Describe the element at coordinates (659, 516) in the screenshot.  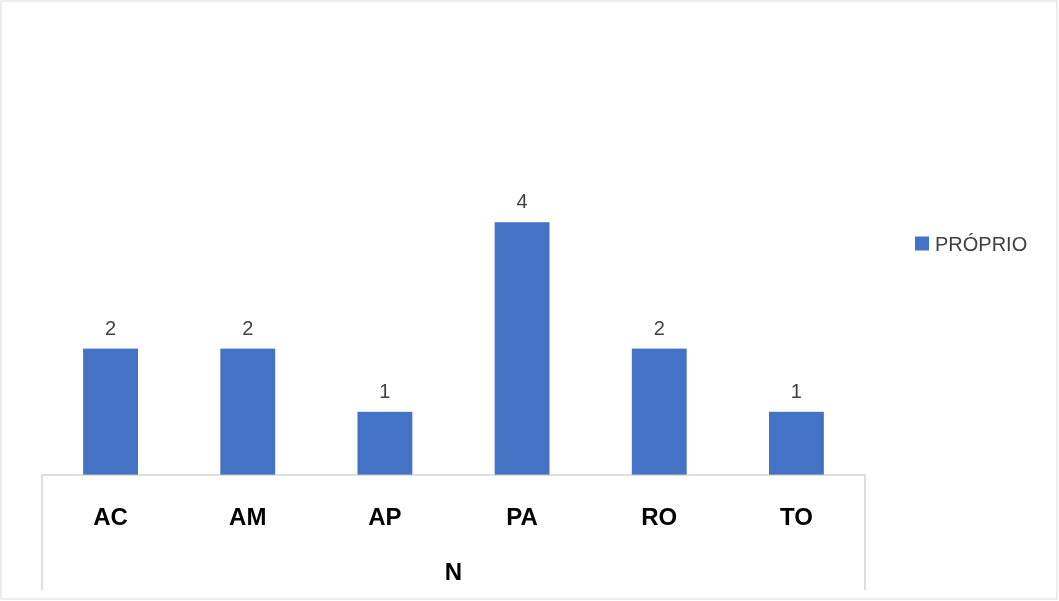
I see `x-tick-label: RO` at that location.